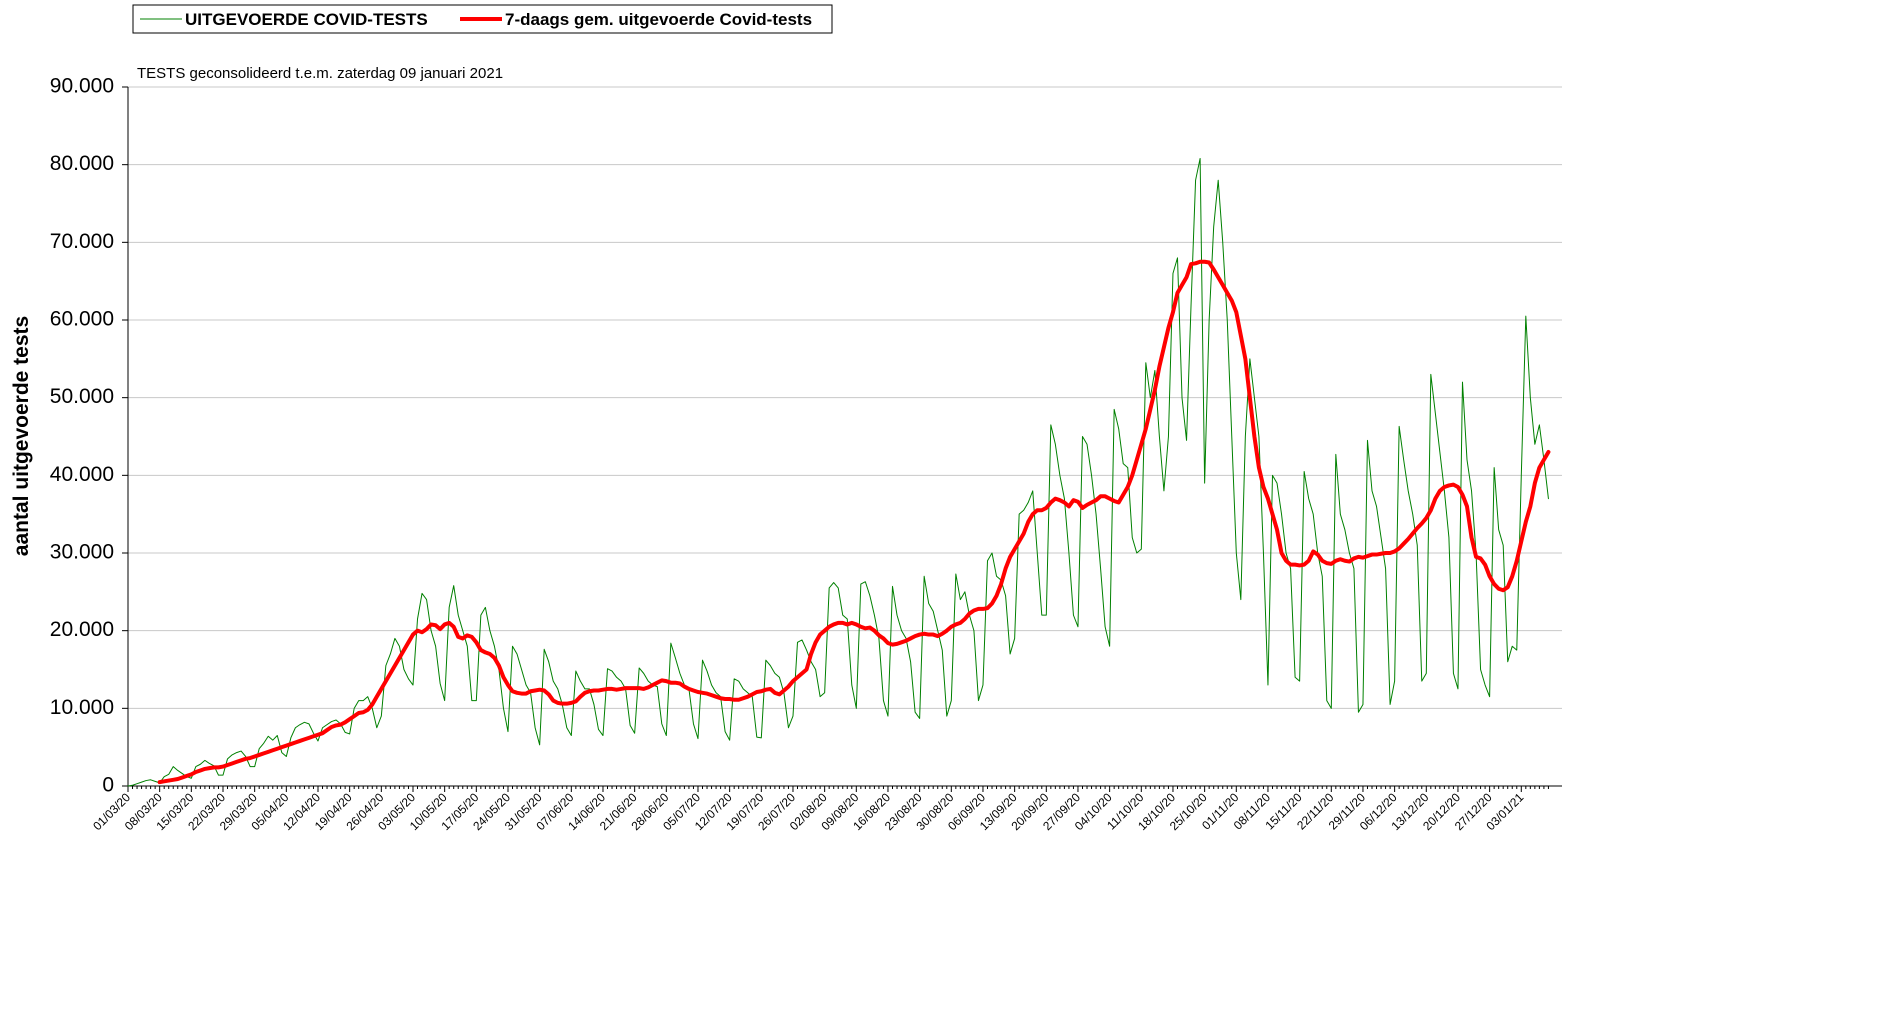 Image resolution: width=1885 pixels, height=1023 pixels. Describe the element at coordinates (82, 396) in the screenshot. I see `y-tick-label: 50.000` at that location.